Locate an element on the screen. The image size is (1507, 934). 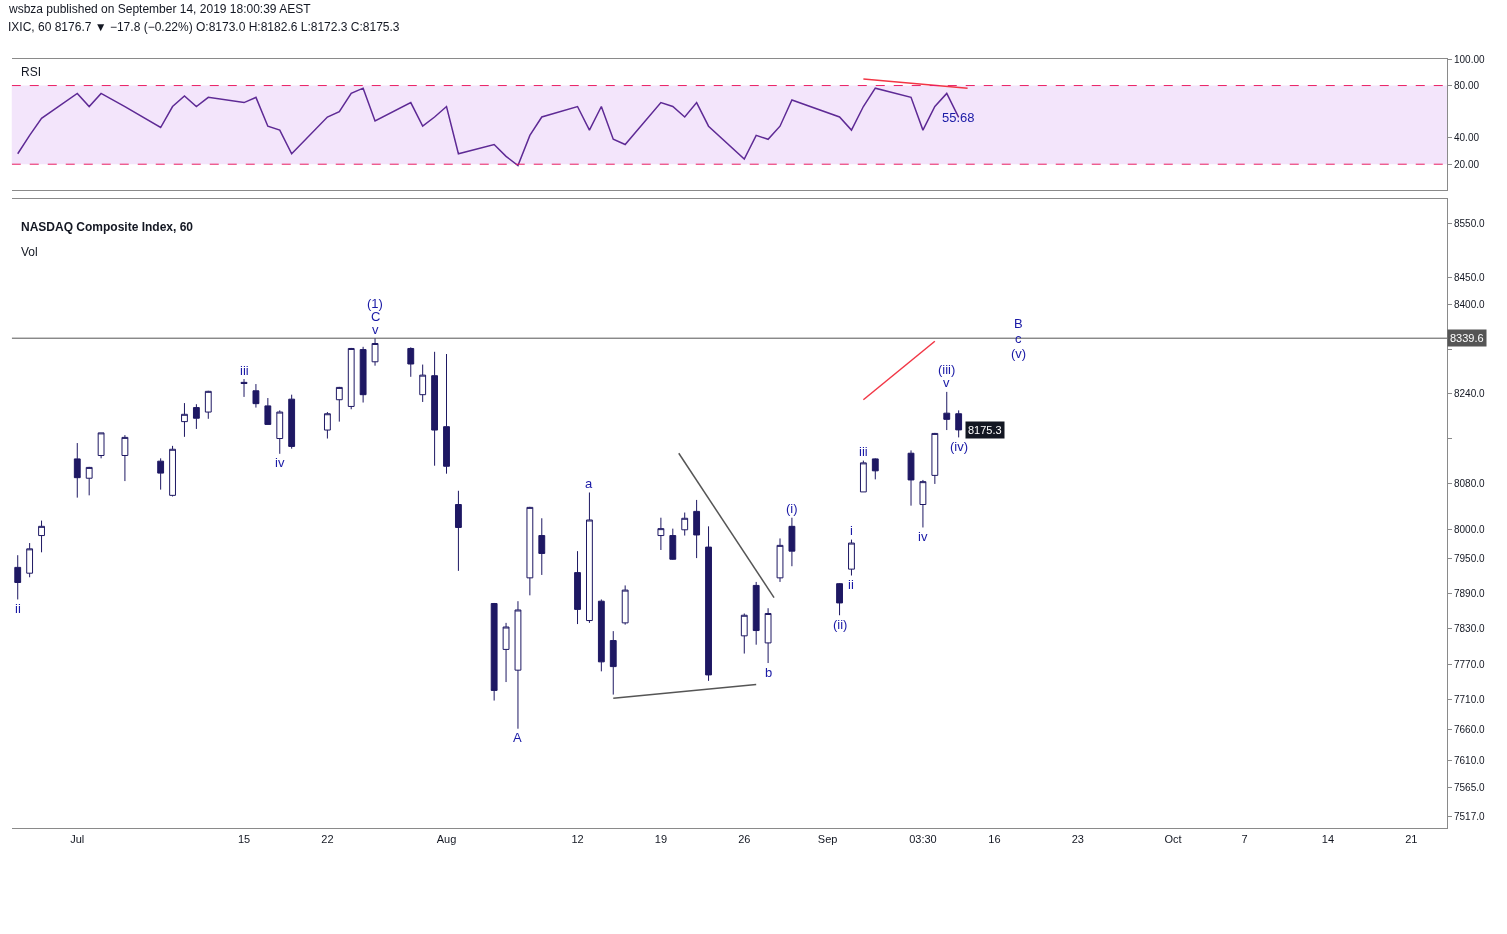
text: Vol is located at coordinates (29, 252).